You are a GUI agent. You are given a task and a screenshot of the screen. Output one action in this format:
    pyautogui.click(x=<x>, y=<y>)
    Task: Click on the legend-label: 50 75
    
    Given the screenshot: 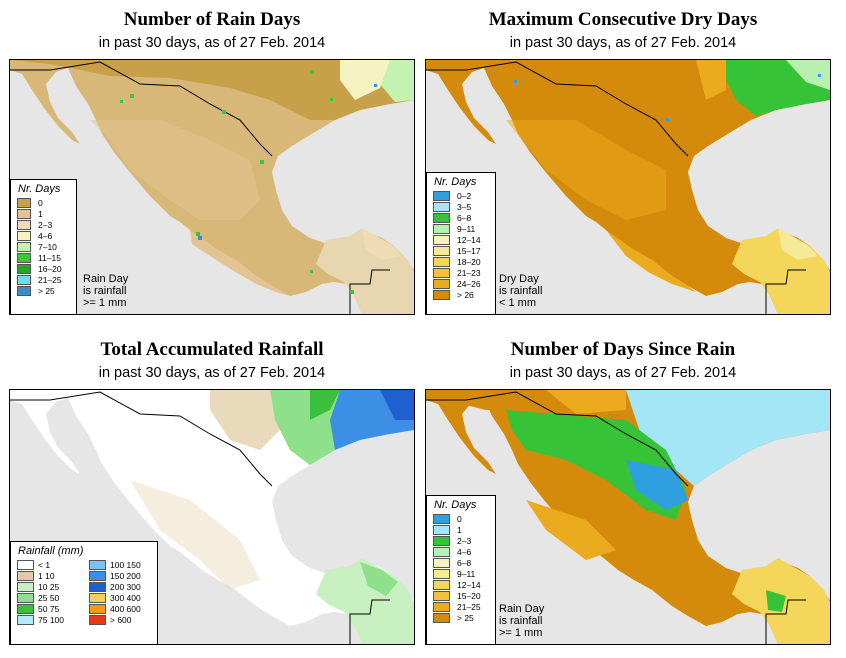 What is the action you would take?
    pyautogui.click(x=49, y=608)
    